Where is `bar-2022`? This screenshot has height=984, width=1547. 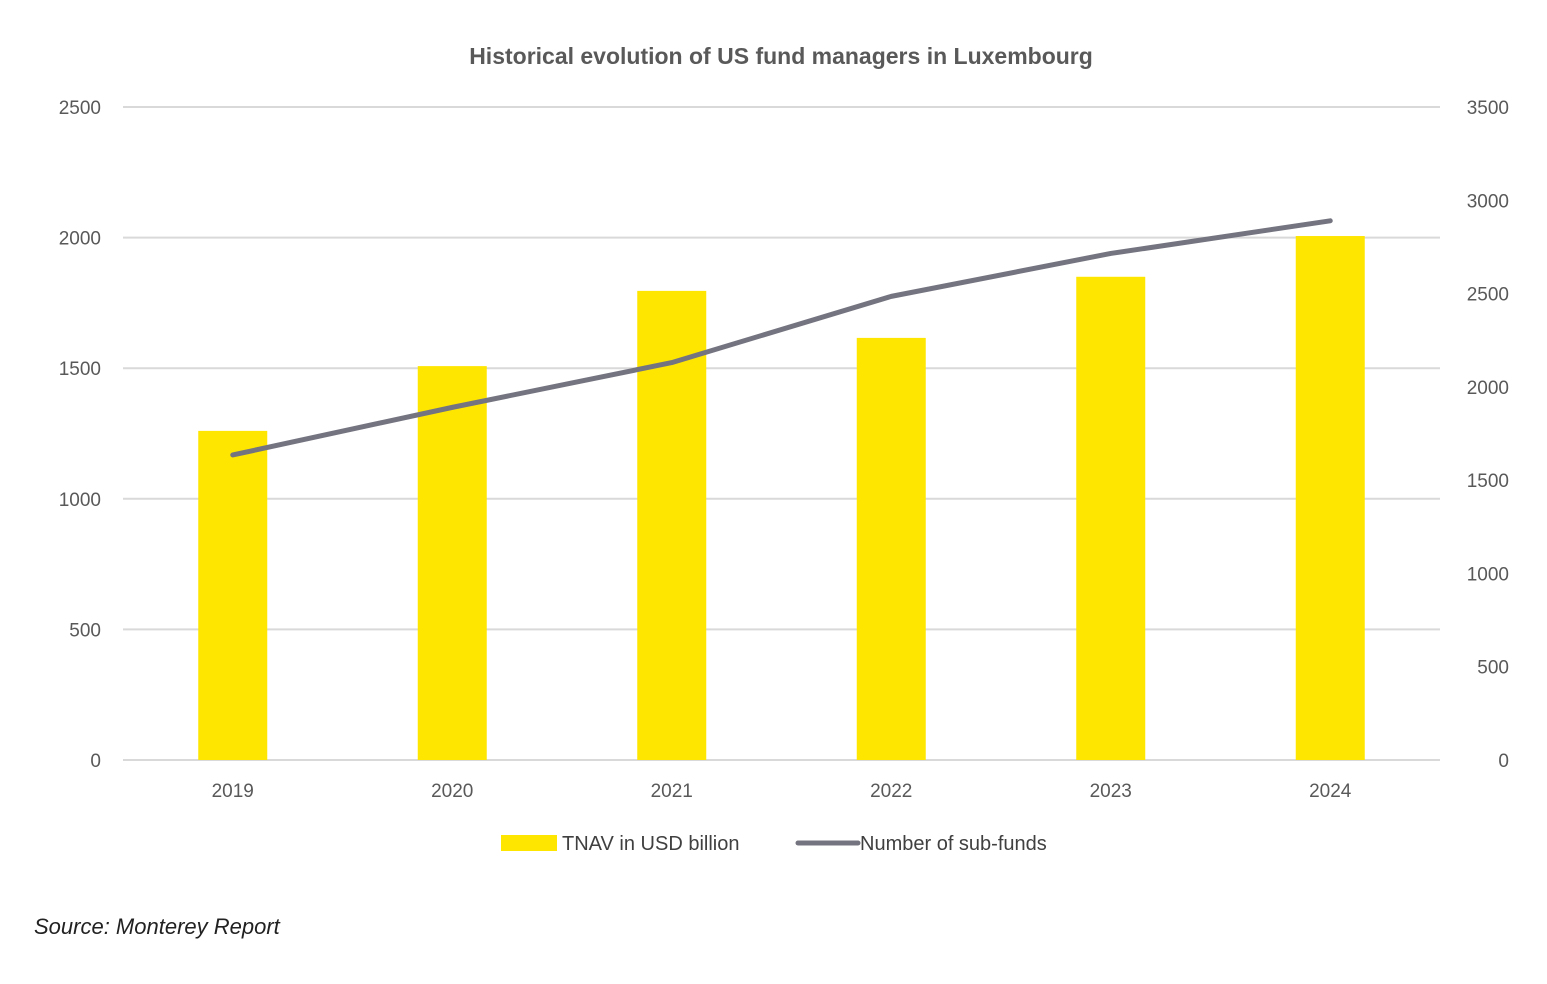
bar-2022 is located at coordinates (891, 548).